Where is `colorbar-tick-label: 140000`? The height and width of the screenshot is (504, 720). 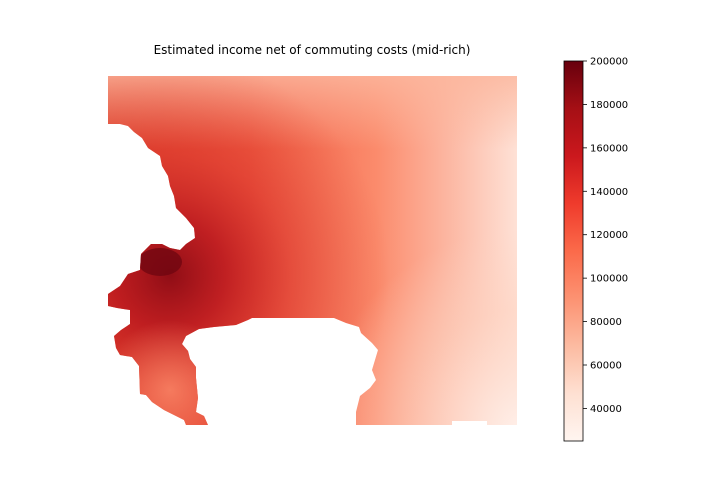
colorbar-tick-label: 140000 is located at coordinates (609, 192).